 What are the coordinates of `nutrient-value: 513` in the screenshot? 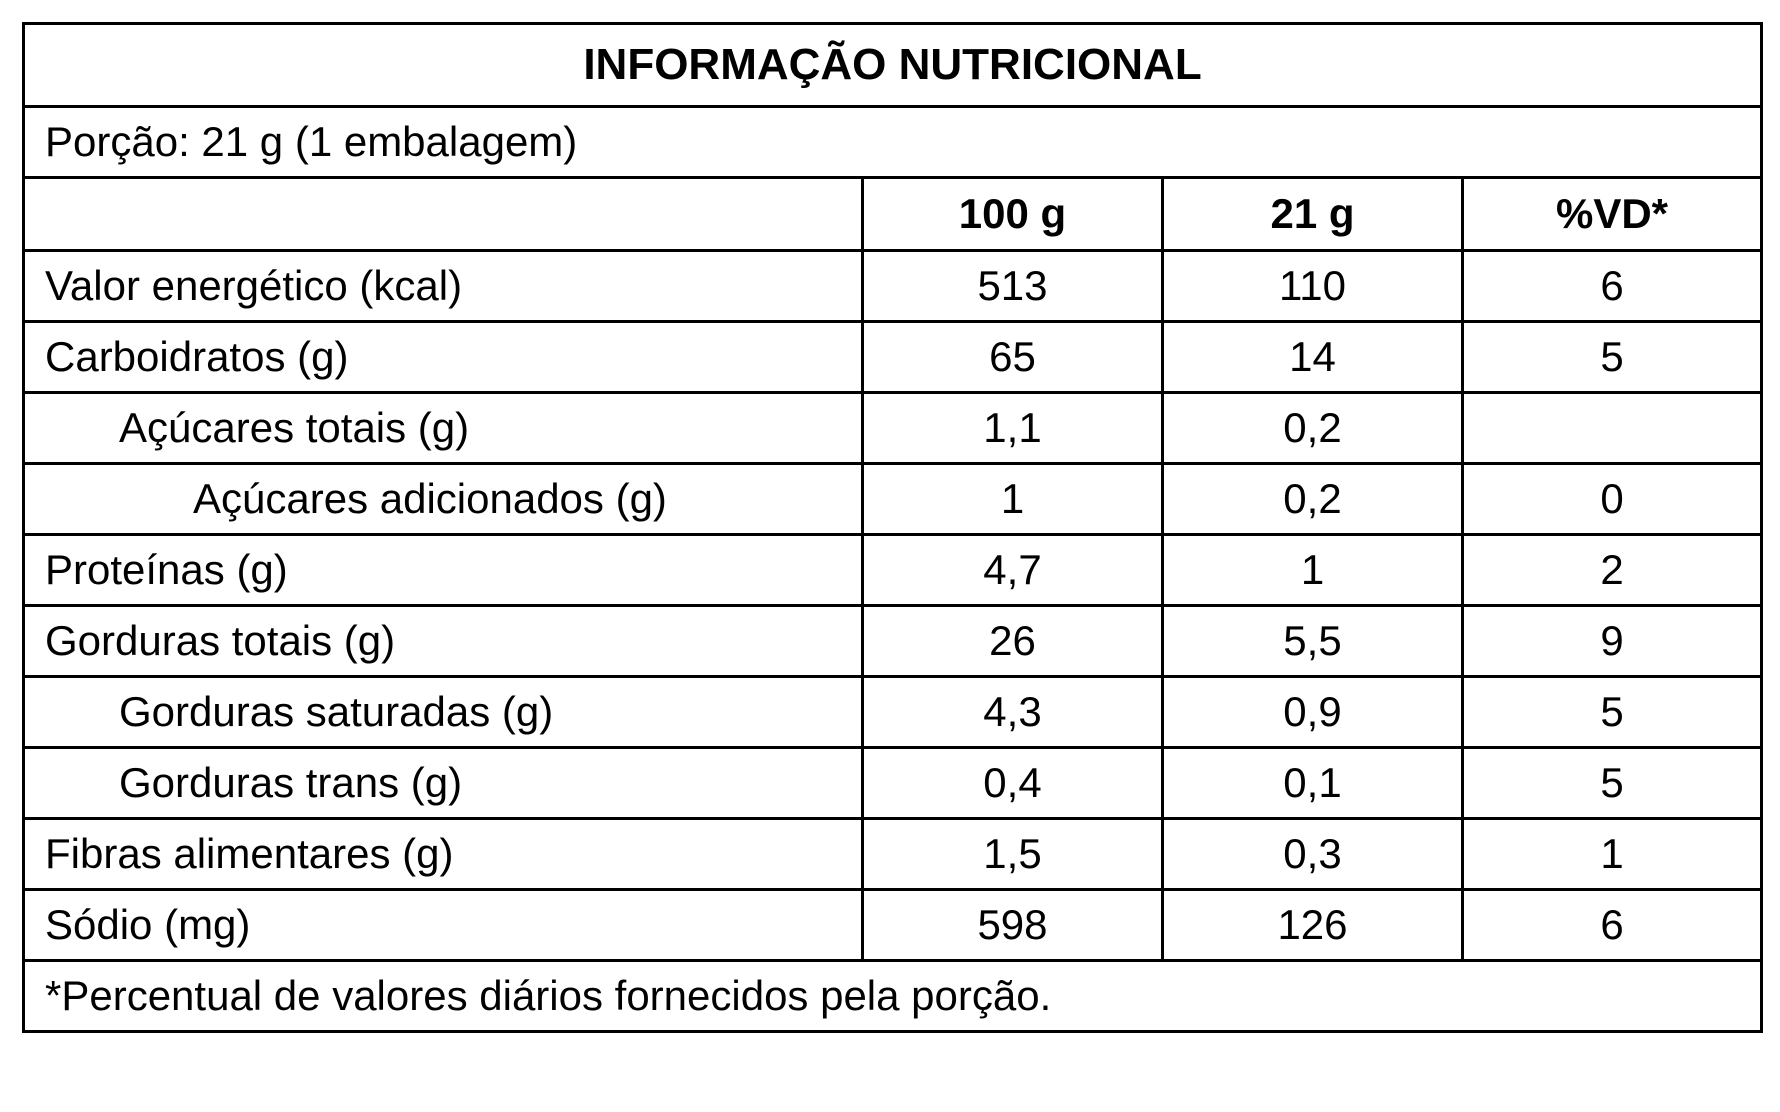 It's located at (1012, 286).